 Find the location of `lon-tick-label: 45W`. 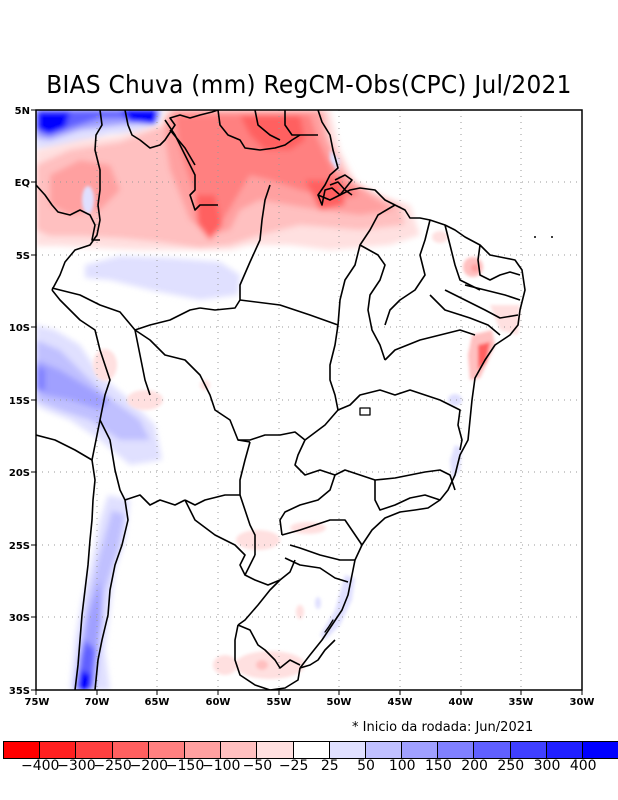

lon-tick-label: 45W is located at coordinates (400, 702).